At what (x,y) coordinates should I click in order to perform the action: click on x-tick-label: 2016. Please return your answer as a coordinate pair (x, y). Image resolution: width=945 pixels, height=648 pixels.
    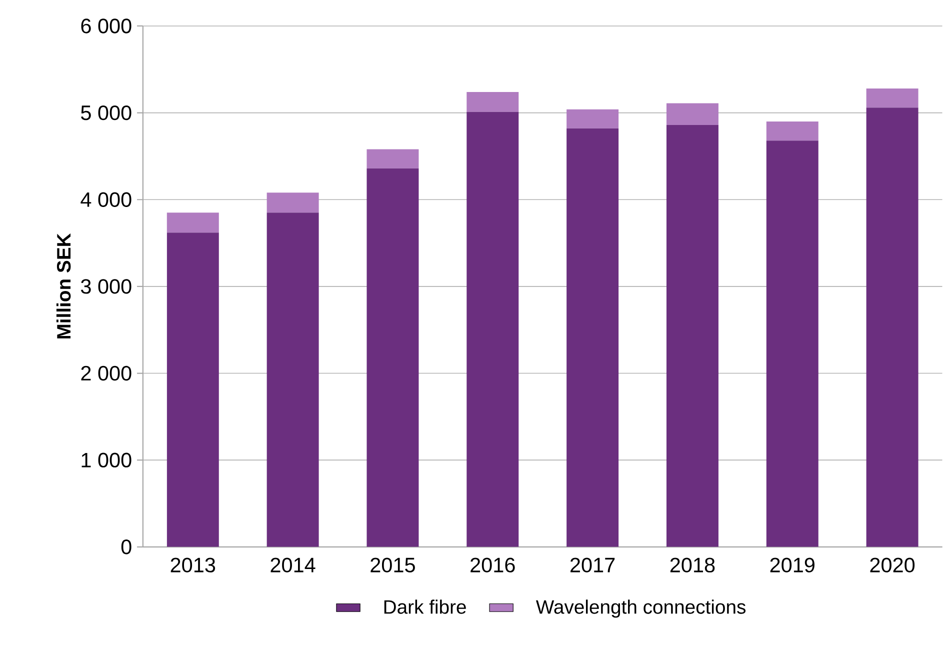
    Looking at the image, I should click on (492, 565).